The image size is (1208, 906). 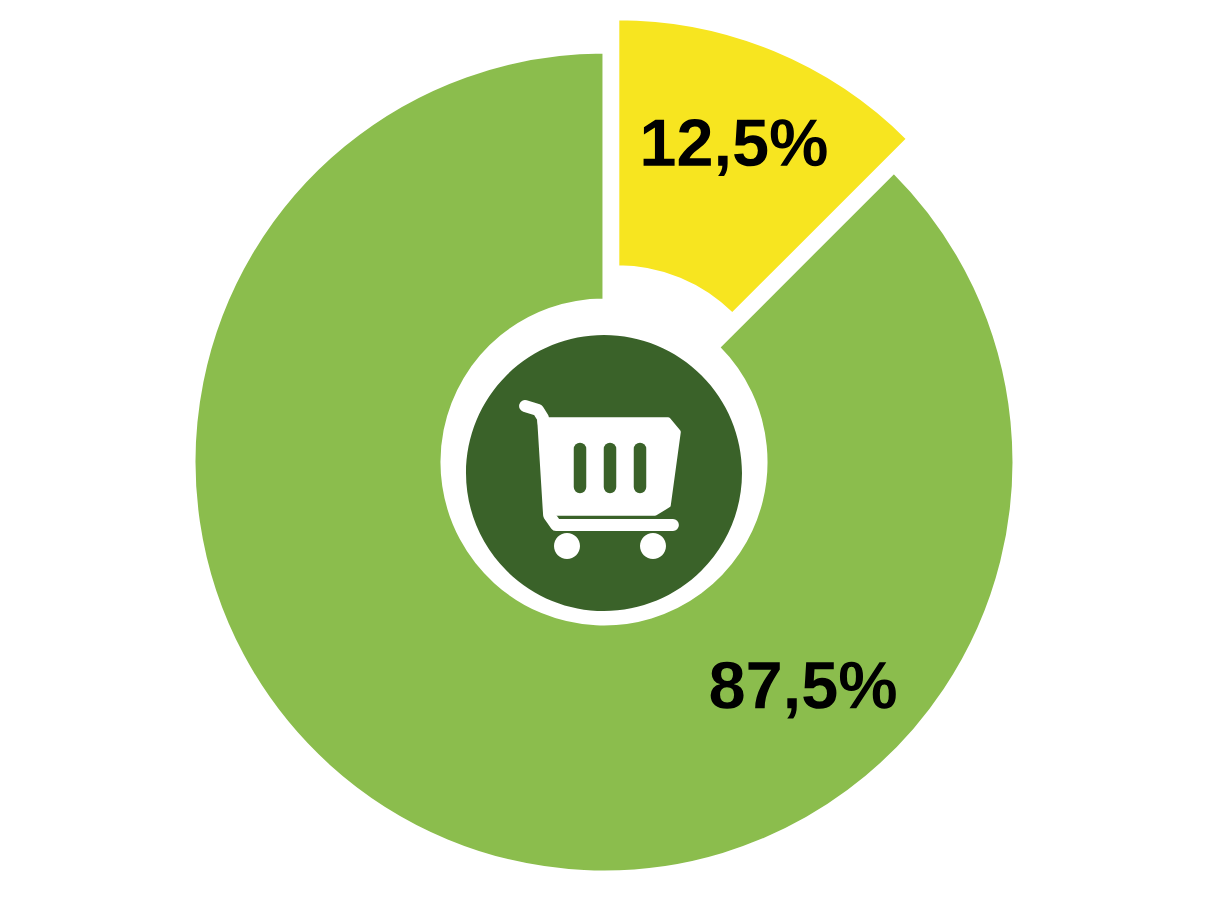 I want to click on data-label: 87,5%, so click(x=803, y=690).